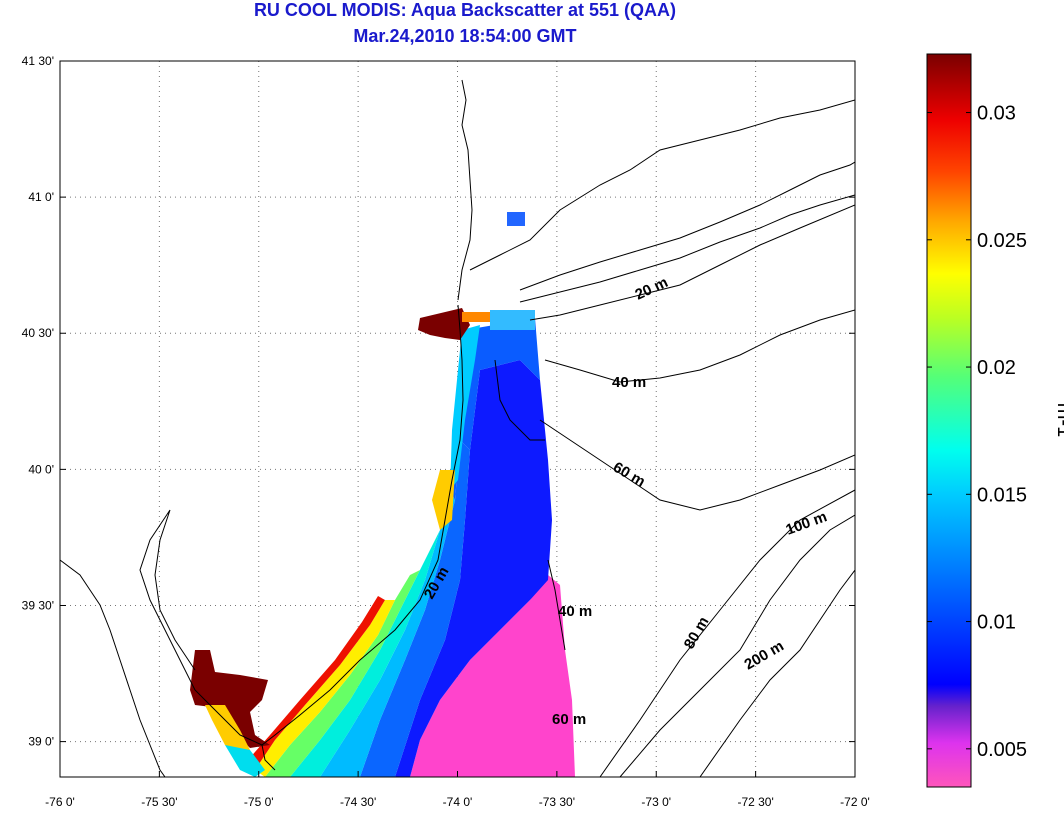 Image resolution: width=1064 pixels, height=817 pixels. Describe the element at coordinates (443, 500) in the screenshot. I see `raster-region-north-yellow` at that location.